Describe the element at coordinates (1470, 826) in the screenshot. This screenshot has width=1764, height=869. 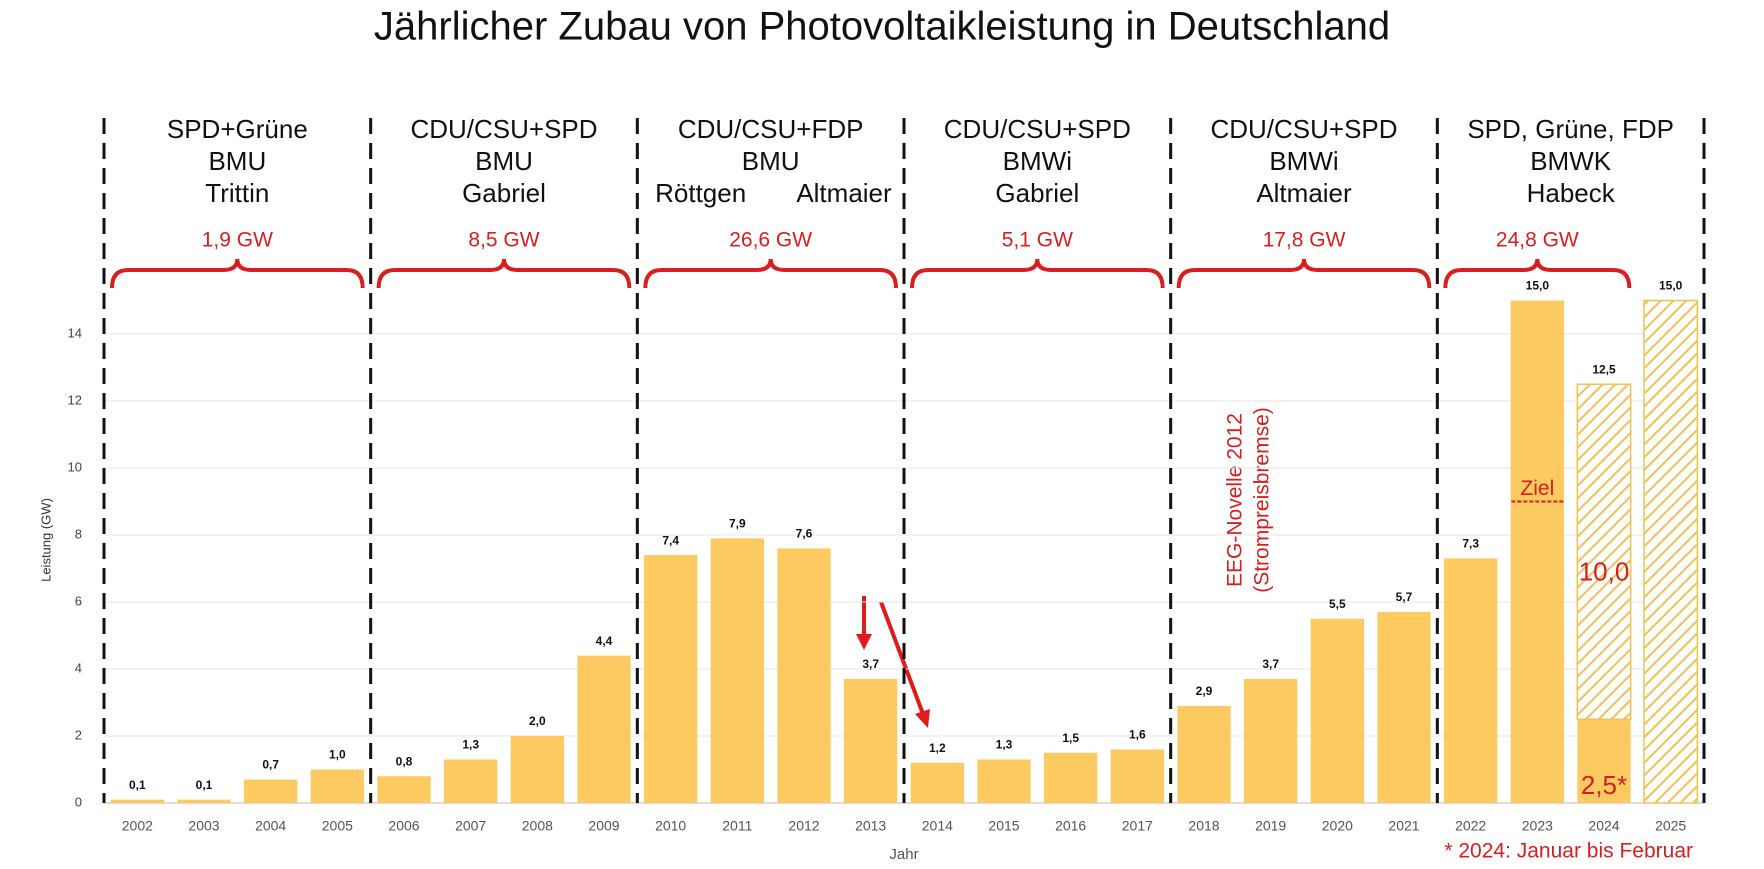
I see `x-tick-label: 2022` at that location.